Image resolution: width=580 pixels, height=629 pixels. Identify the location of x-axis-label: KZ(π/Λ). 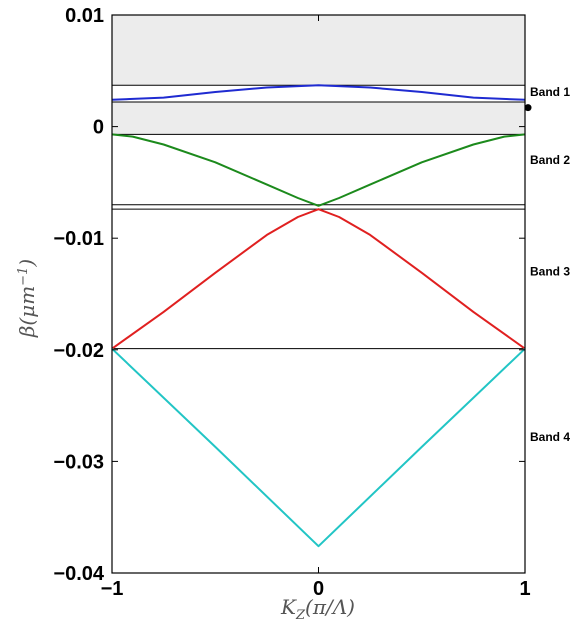
(317, 609).